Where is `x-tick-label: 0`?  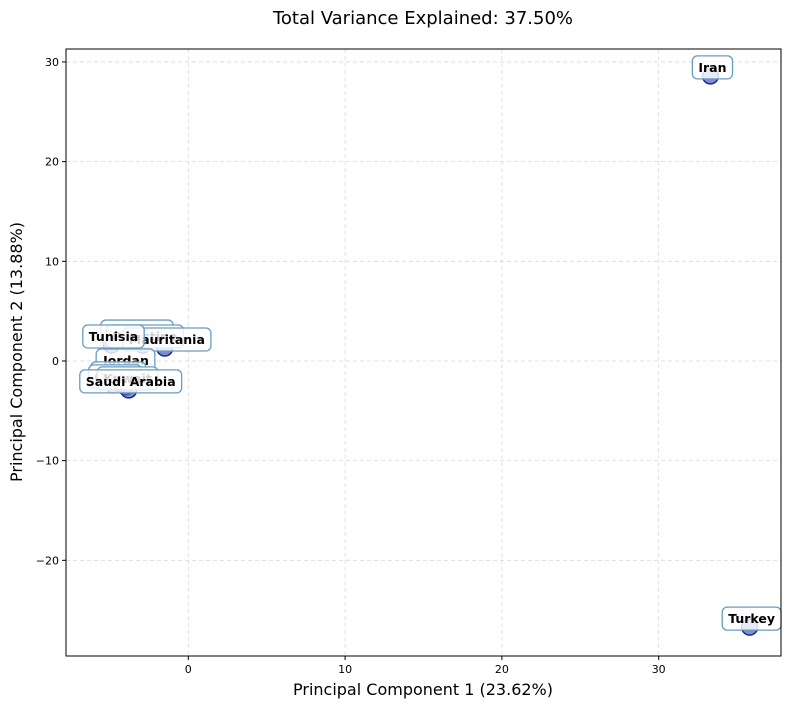 x-tick-label: 0 is located at coordinates (188, 669).